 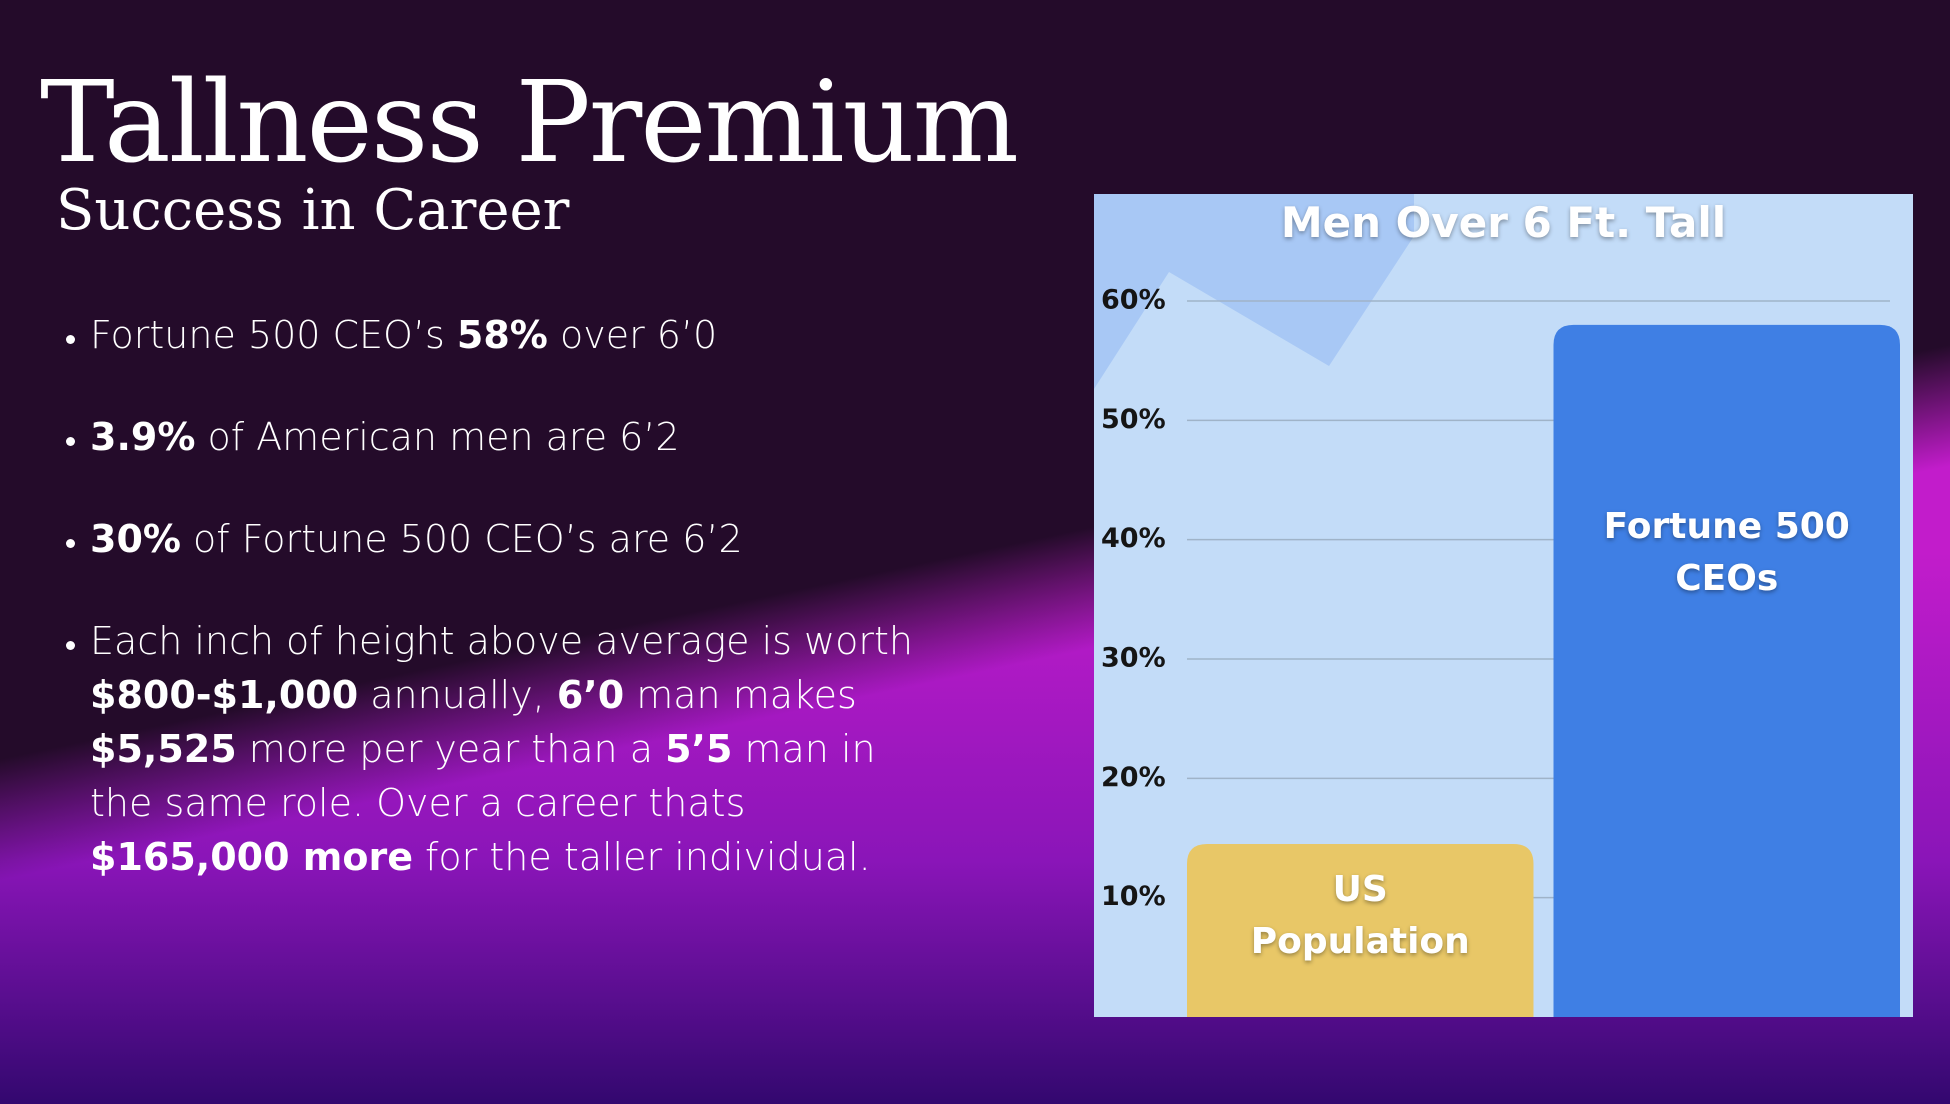 I want to click on bullet: 30% of Fortune 500 CEO’s are 6’2, so click(x=510, y=539).